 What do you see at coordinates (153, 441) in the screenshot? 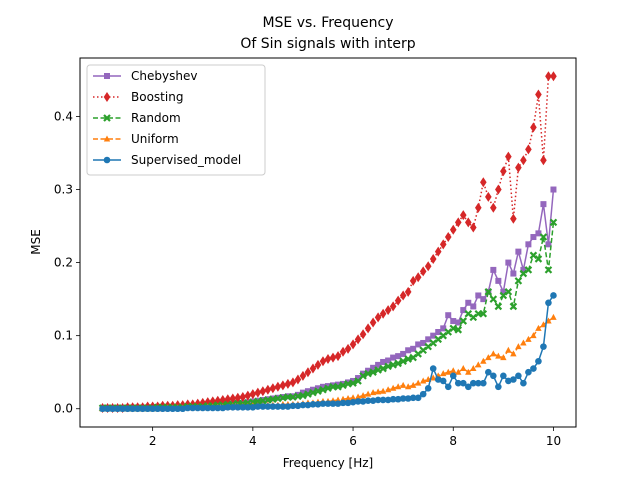
I see `x-tick-label: 2` at bounding box center [153, 441].